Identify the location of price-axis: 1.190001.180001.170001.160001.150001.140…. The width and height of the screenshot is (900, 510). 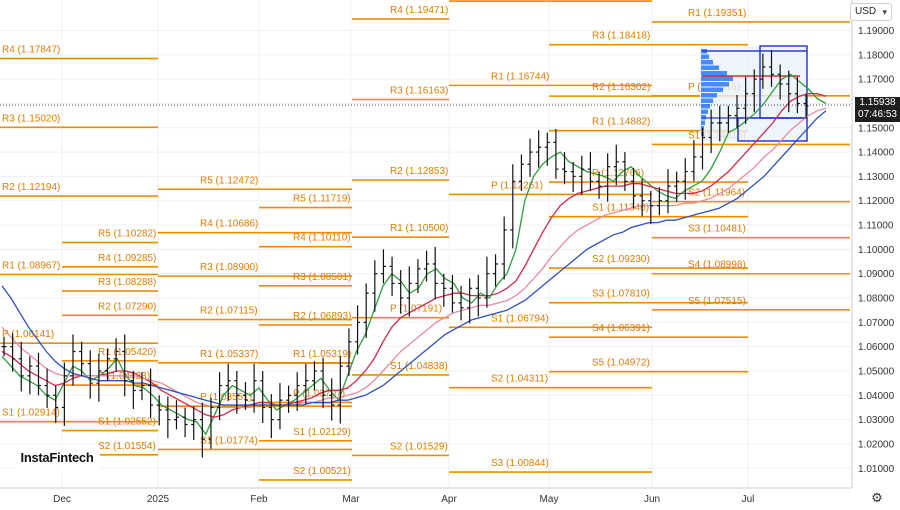
(876, 250).